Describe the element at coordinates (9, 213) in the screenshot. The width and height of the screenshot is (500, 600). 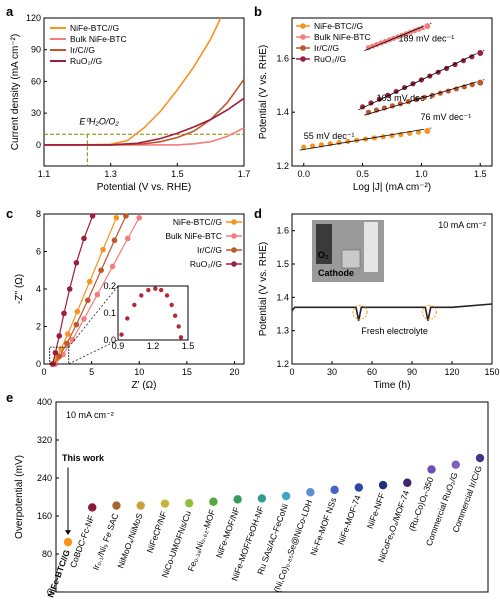
I see `panel-letter-c: c` at that location.